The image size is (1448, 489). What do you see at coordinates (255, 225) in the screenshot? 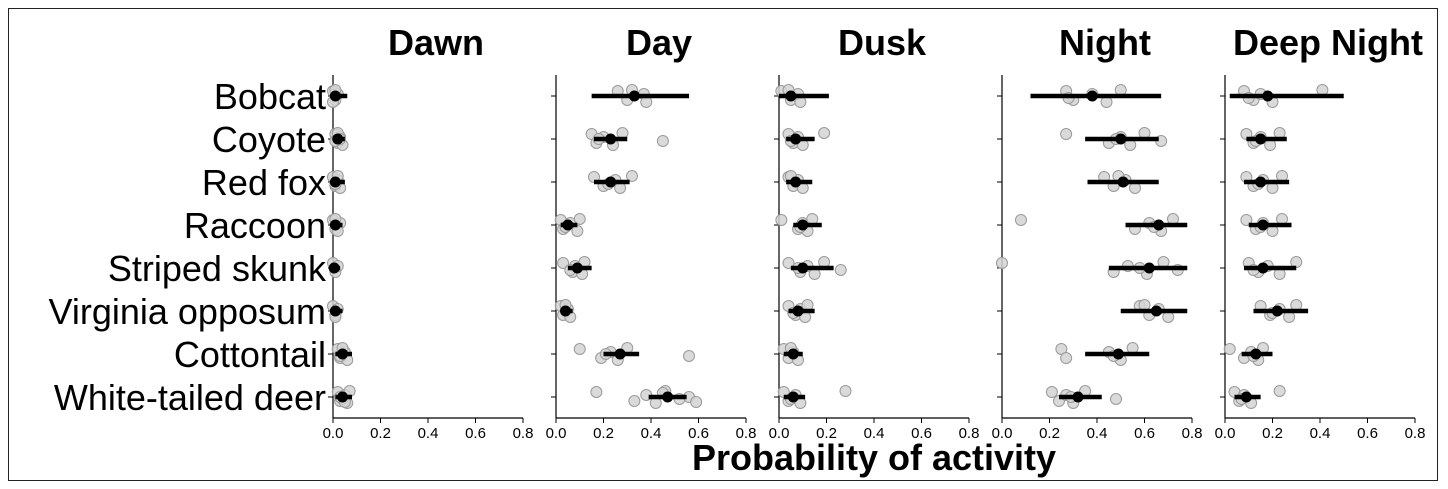
I see `species-label: Raccoon` at bounding box center [255, 225].